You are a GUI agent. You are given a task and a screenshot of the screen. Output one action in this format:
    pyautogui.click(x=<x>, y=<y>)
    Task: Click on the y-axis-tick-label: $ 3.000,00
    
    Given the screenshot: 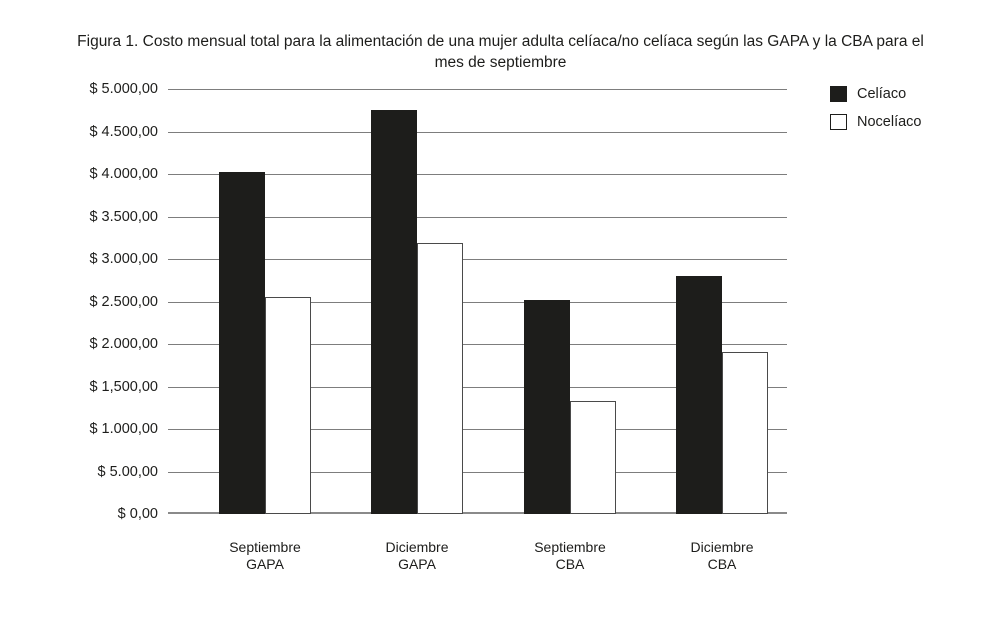 What is the action you would take?
    pyautogui.click(x=123, y=259)
    